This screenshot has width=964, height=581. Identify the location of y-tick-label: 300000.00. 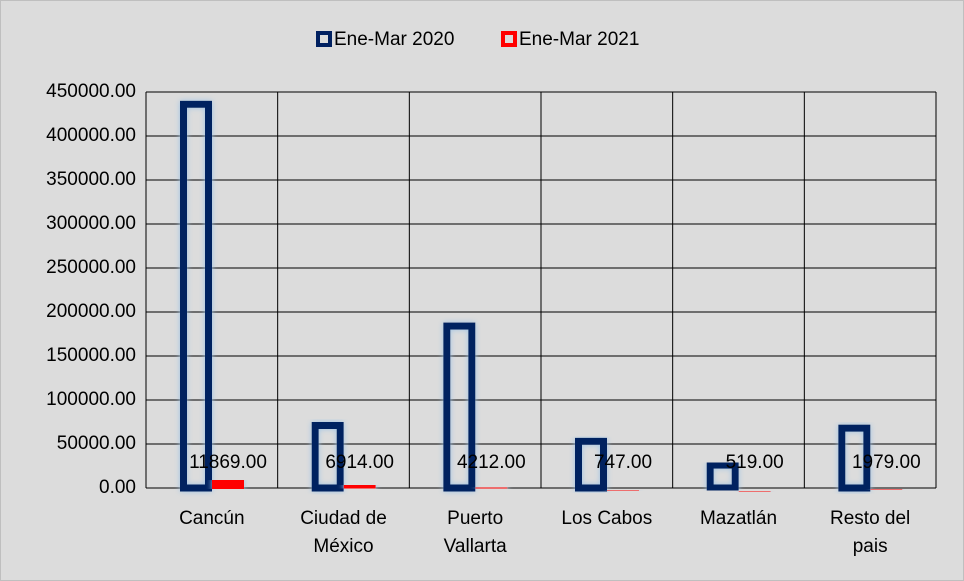
(91, 223).